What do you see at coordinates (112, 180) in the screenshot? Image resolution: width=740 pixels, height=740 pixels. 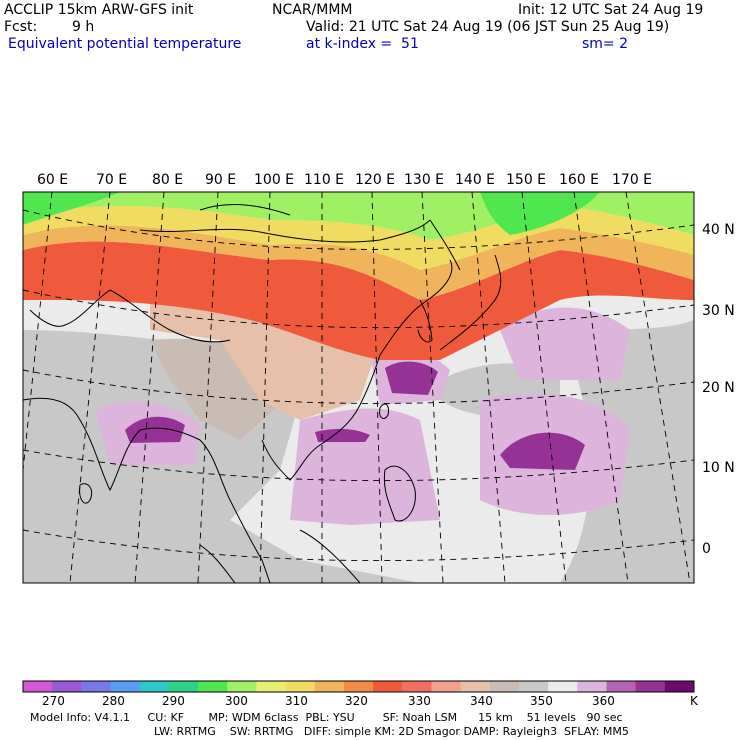 I see `lon-label: 70 E` at bounding box center [112, 180].